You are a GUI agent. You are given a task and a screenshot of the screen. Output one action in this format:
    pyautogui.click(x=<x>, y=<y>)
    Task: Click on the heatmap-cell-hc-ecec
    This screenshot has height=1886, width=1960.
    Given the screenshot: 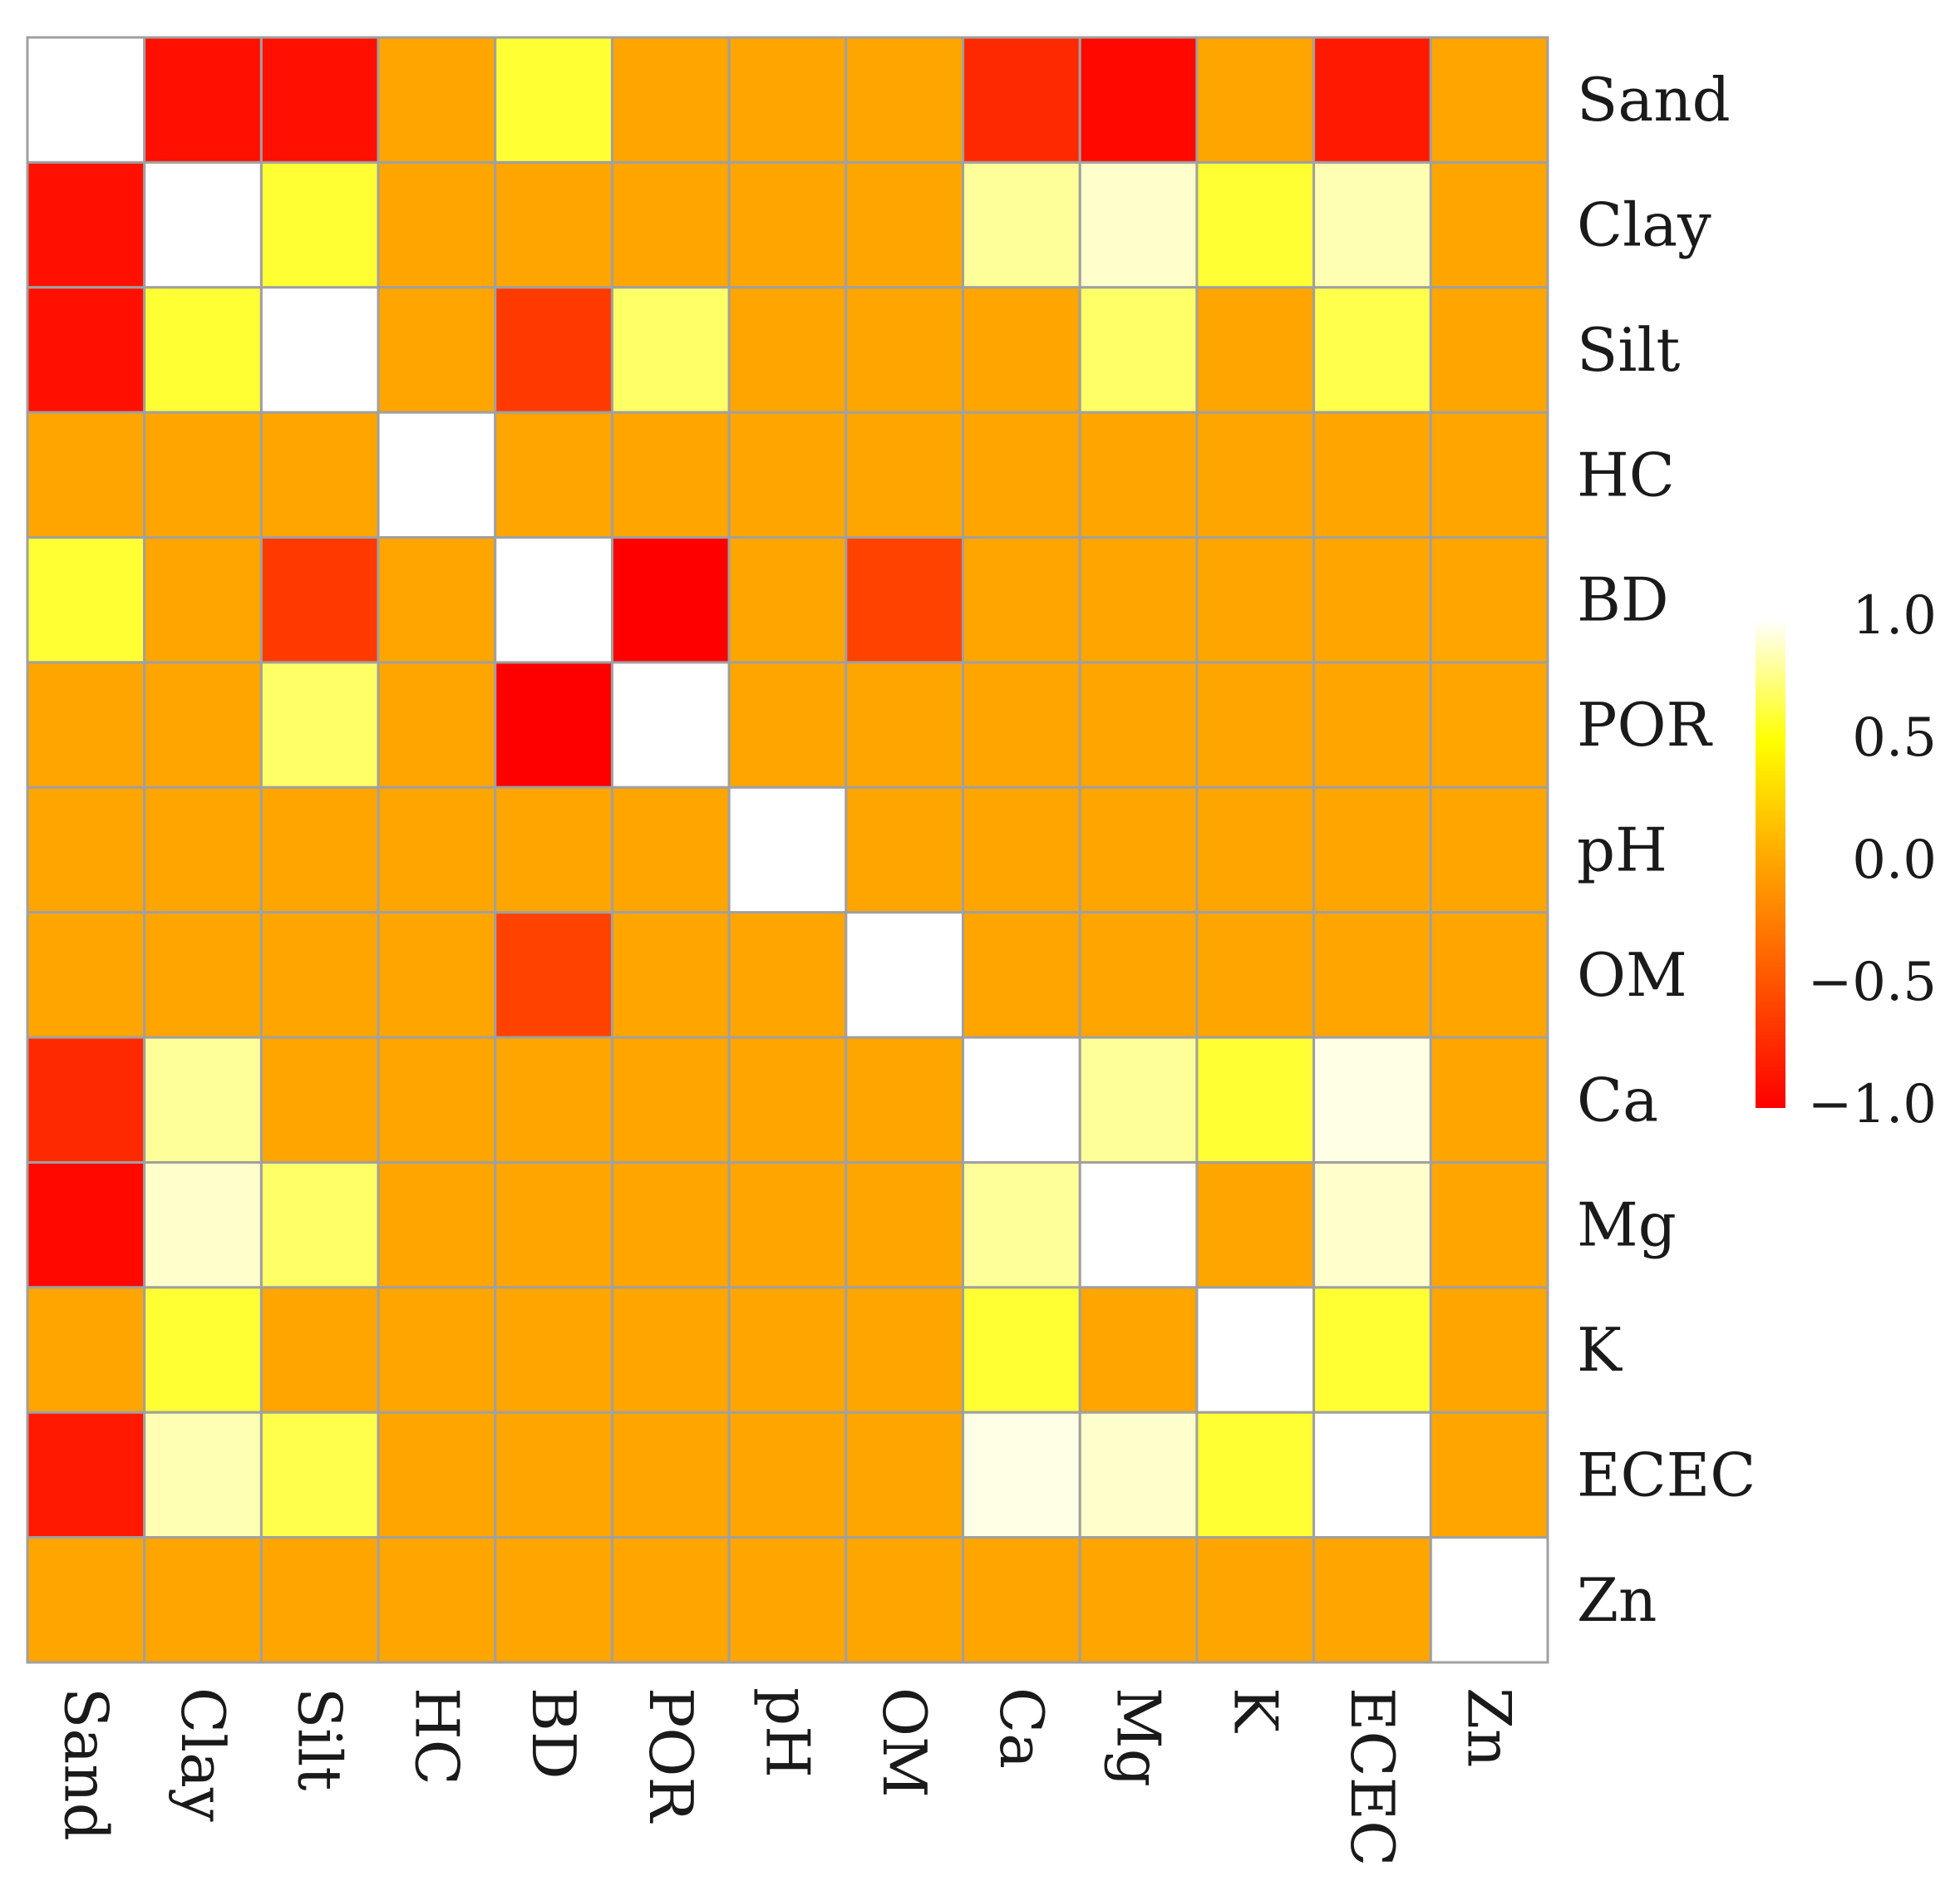 What is the action you would take?
    pyautogui.click(x=1372, y=475)
    